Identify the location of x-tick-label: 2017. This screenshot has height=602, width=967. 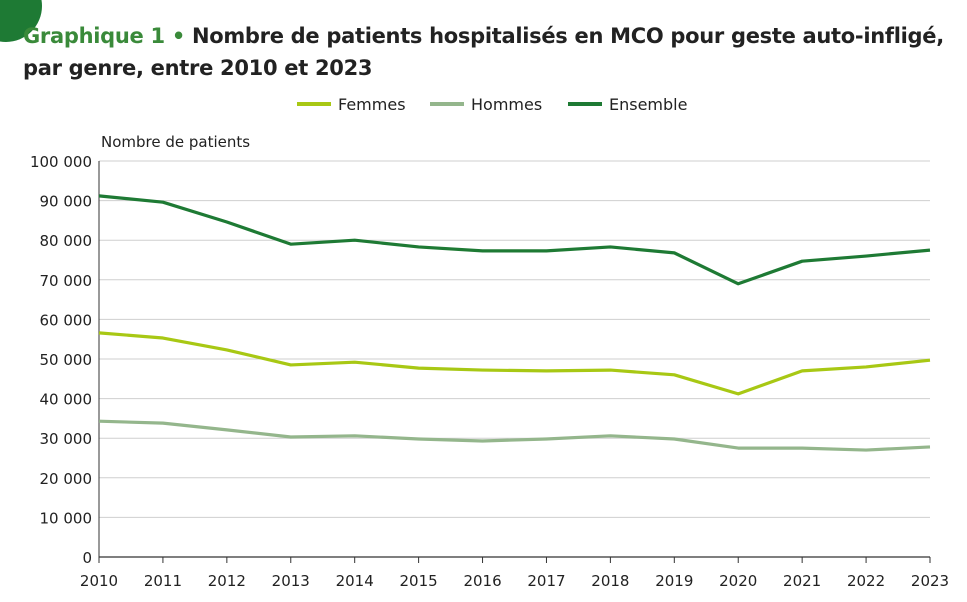
(546, 581).